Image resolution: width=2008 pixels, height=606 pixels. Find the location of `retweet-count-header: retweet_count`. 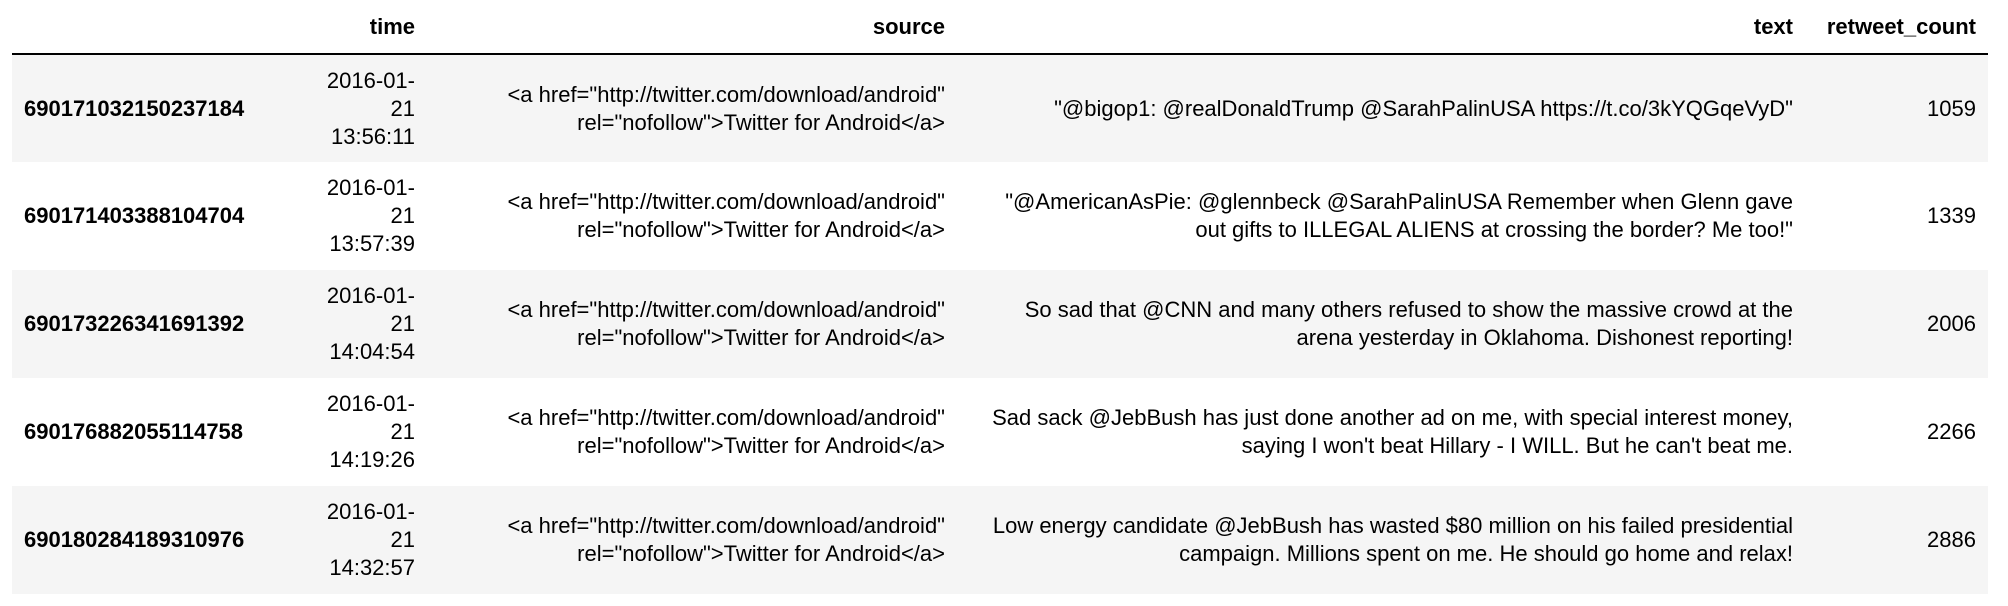

retweet-count-header: retweet_count is located at coordinates (1896, 27).